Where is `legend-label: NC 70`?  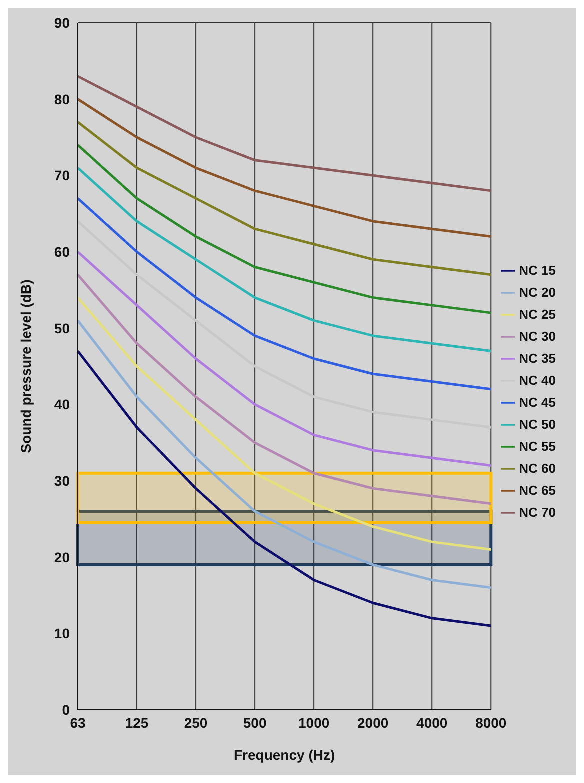
legend-label: NC 70 is located at coordinates (537, 512).